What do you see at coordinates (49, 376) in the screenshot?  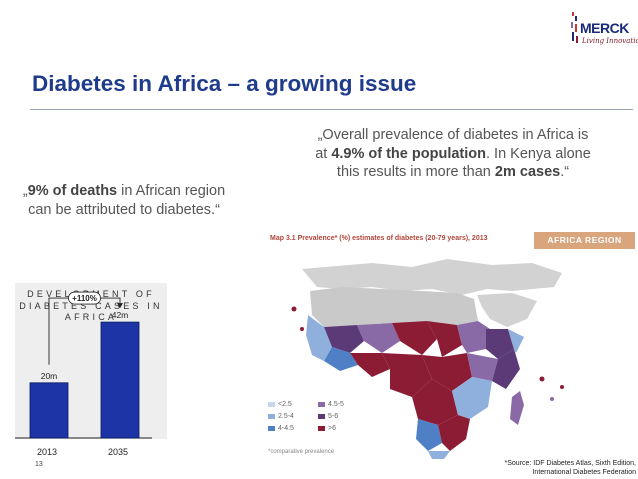 I see `bar-label-2013: 20m` at bounding box center [49, 376].